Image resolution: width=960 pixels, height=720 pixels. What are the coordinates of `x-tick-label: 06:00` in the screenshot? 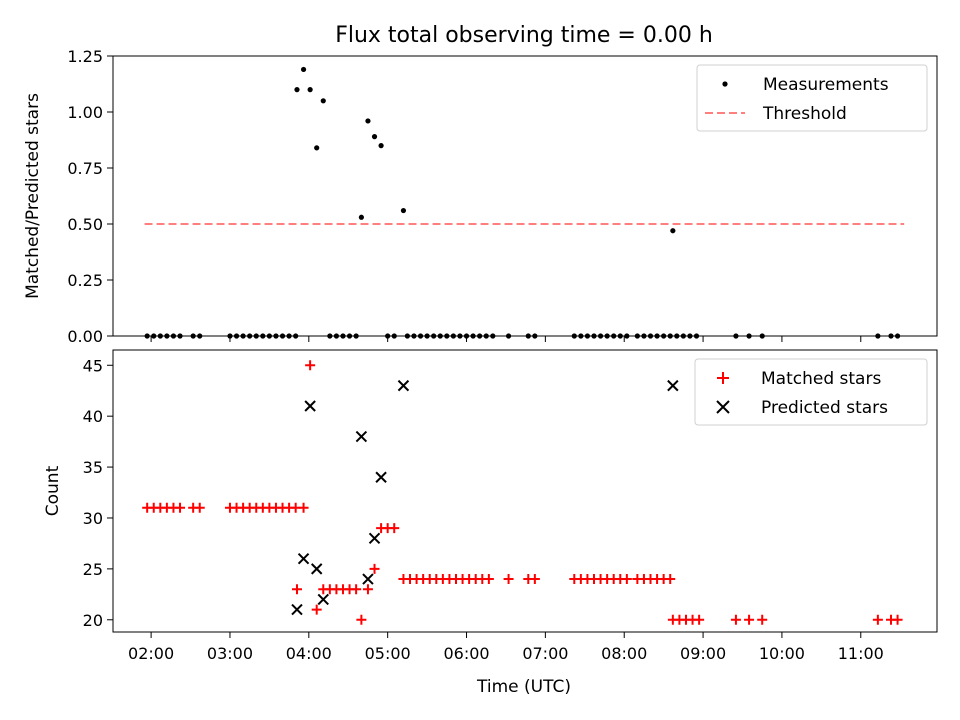 It's located at (466, 653).